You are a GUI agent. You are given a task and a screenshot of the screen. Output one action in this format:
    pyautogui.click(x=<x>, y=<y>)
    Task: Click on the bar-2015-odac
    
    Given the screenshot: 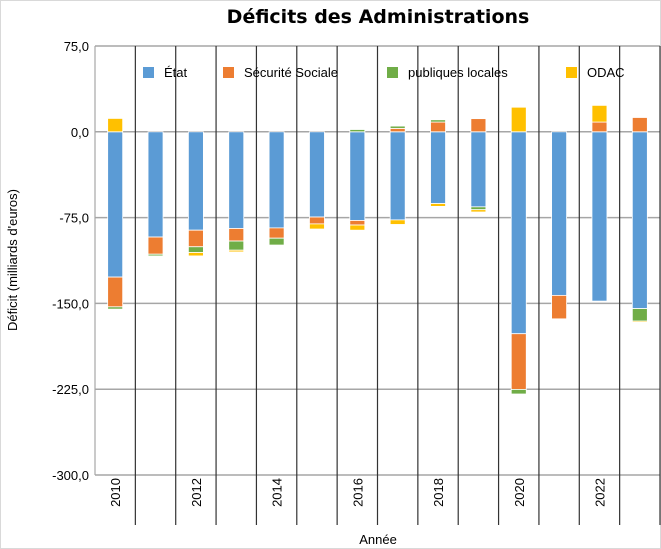 What is the action you would take?
    pyautogui.click(x=317, y=226)
    